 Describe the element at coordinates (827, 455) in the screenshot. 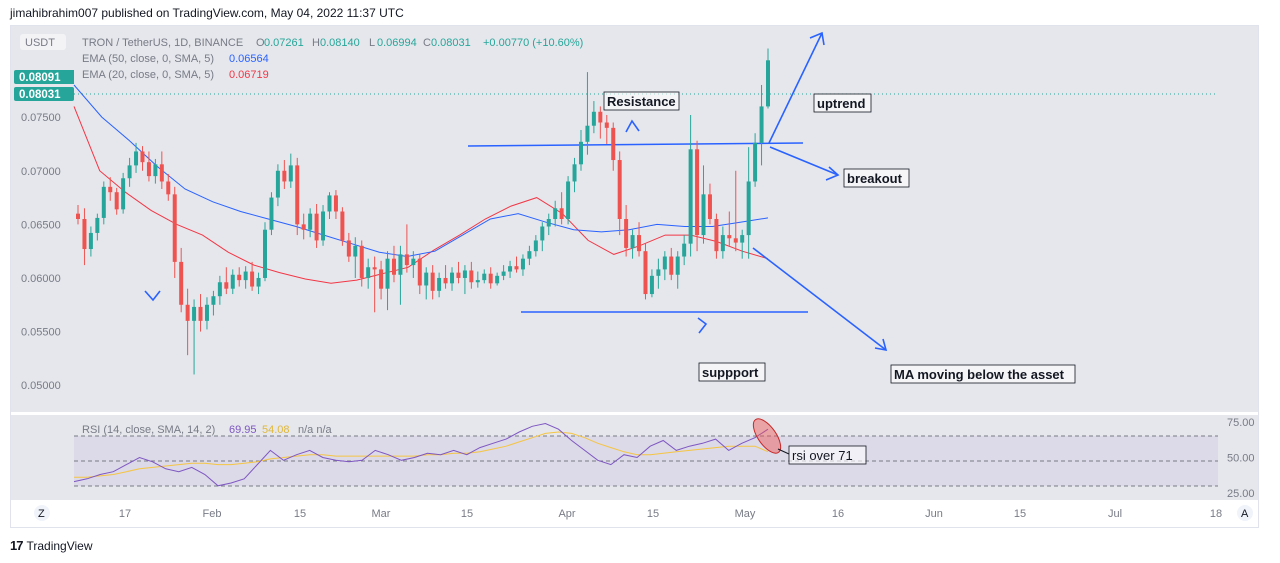

I see `annotation-rsi: rsi over 71` at that location.